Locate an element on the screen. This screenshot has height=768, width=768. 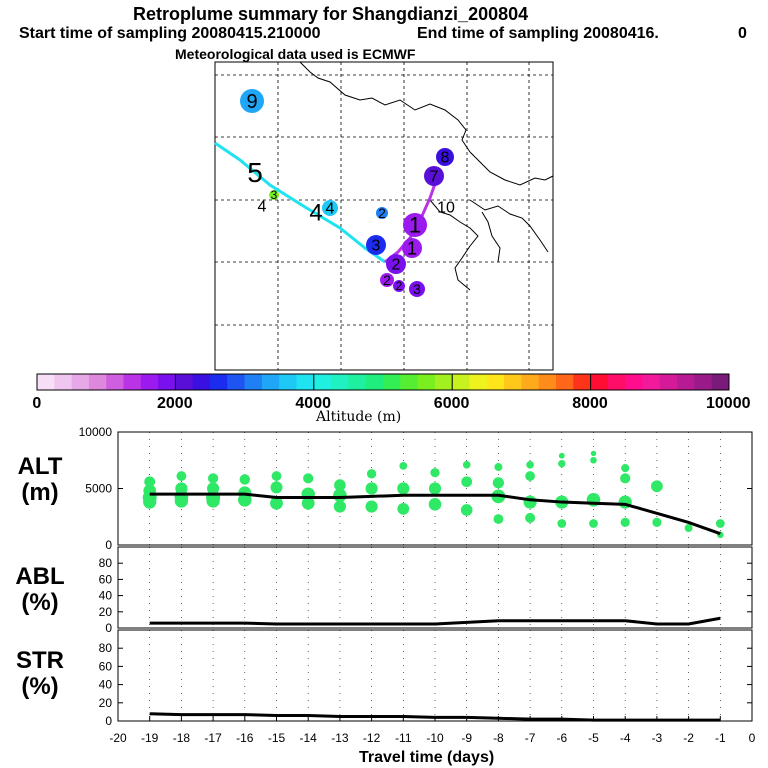
x-tick-label: -11 is located at coordinates (403, 738).